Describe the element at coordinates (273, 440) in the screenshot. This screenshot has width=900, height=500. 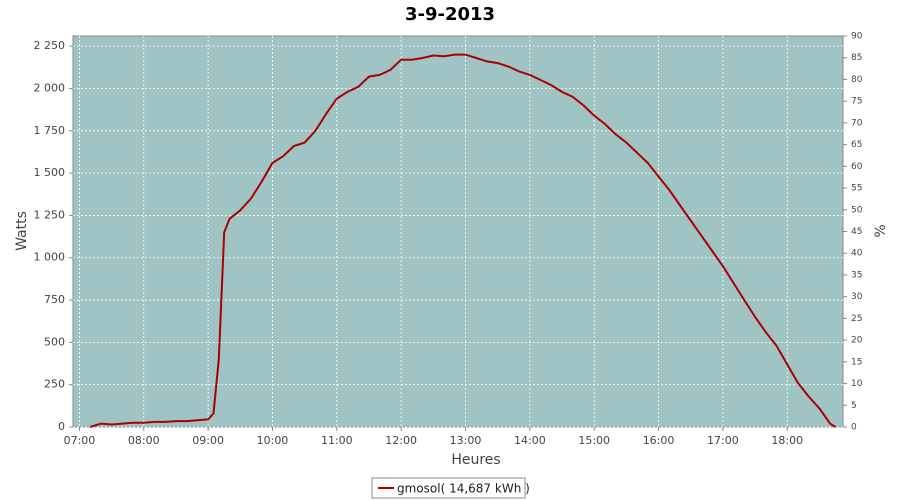
I see `x-tick-label: 10:00` at that location.